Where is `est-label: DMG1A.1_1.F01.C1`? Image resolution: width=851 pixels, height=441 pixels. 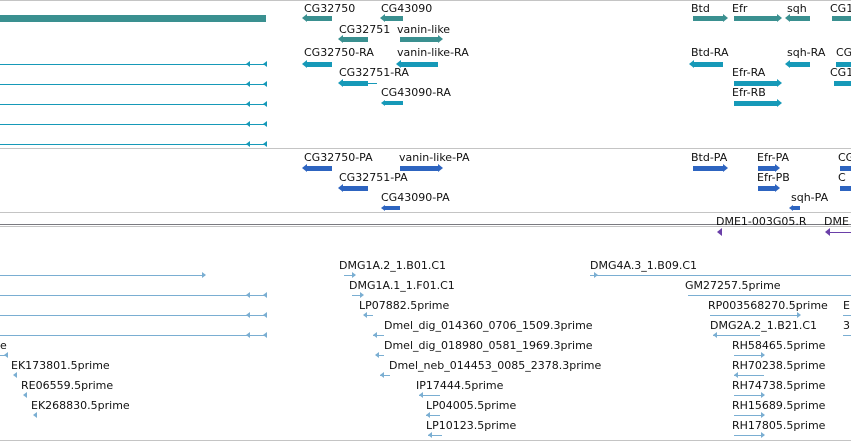
est-label: DMG1A.1_1.F01.C1 is located at coordinates (402, 285).